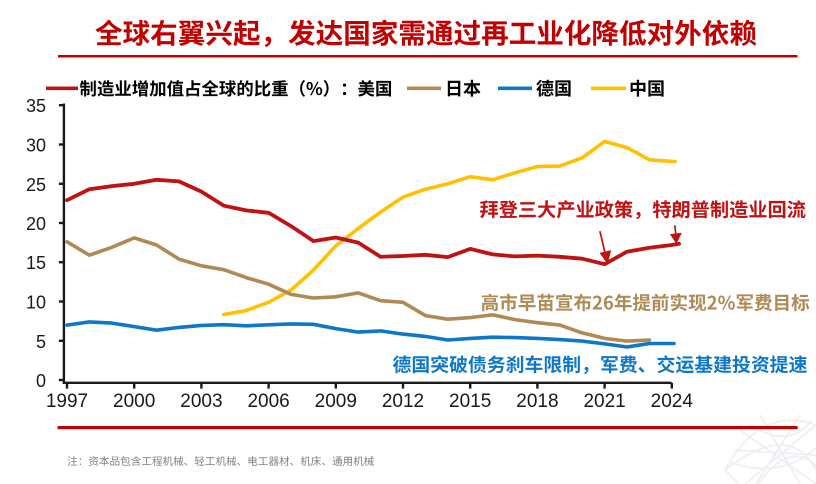 The width and height of the screenshot is (816, 484). What do you see at coordinates (336, 401) in the screenshot?
I see `svg-text: 2009` at bounding box center [336, 401].